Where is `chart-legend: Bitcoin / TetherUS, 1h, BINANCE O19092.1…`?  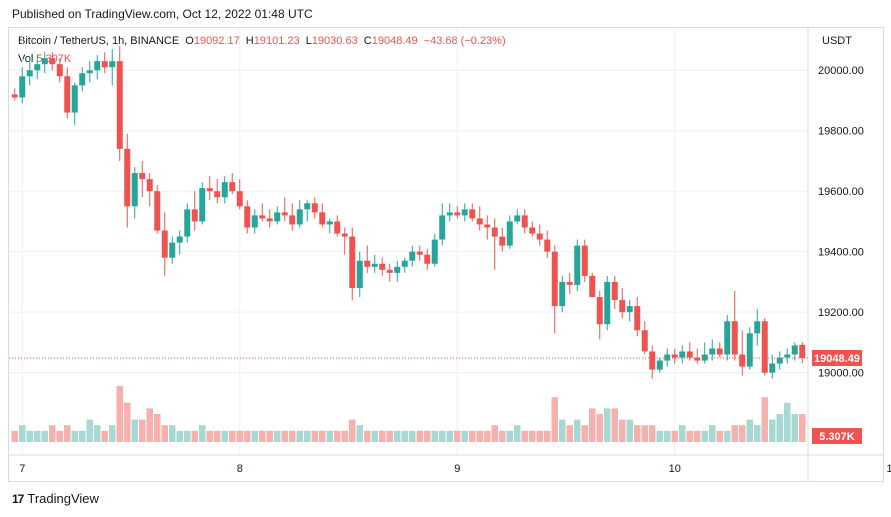 chart-legend: Bitcoin / TetherUS, 1h, BINANCE O19092.1… is located at coordinates (263, 41).